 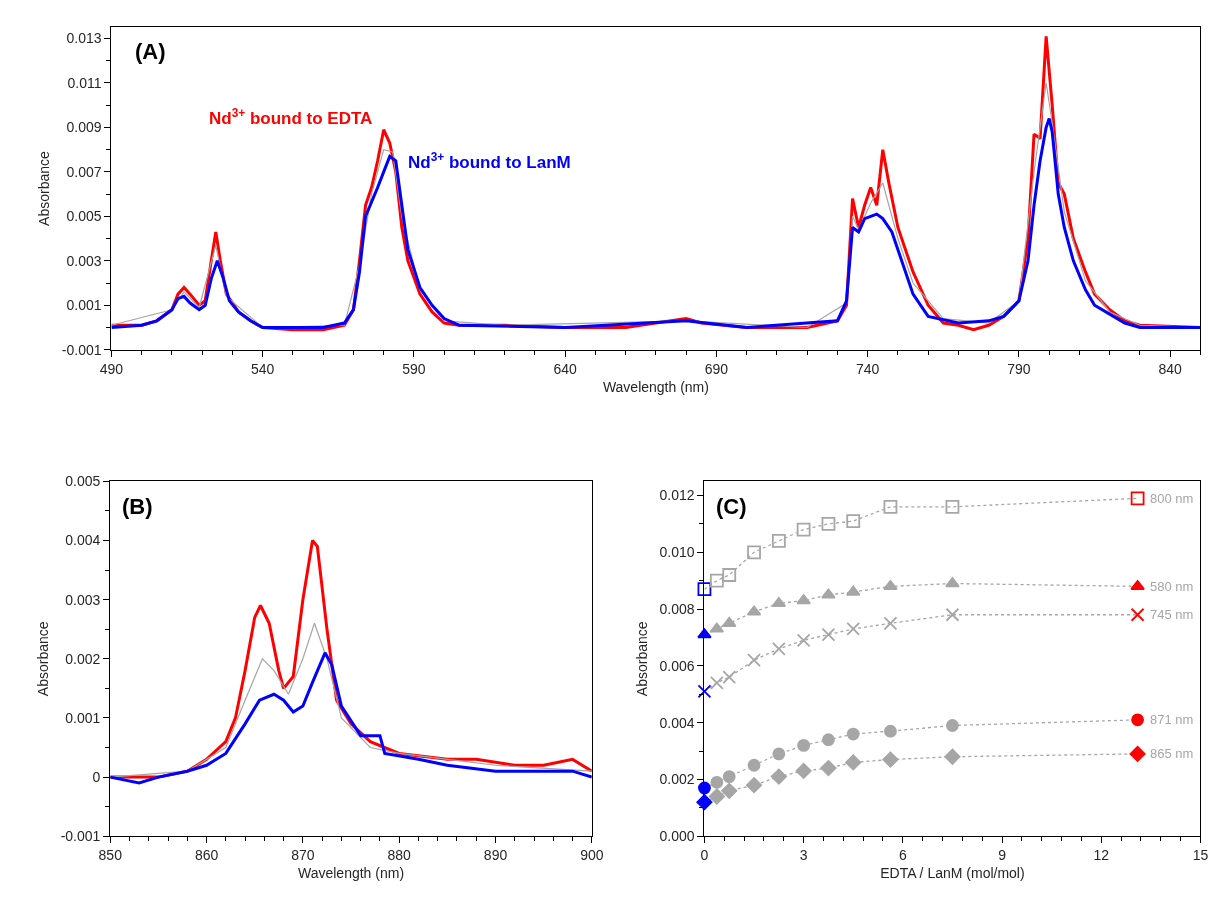 What do you see at coordinates (677, 836) in the screenshot?
I see `y-tick-label: 0.000` at bounding box center [677, 836].